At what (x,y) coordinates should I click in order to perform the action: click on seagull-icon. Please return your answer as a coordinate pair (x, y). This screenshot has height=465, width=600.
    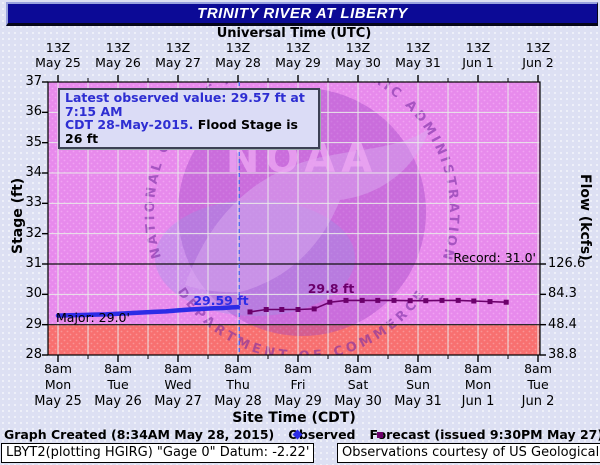
    Looking at the image, I should click on (307, 210).